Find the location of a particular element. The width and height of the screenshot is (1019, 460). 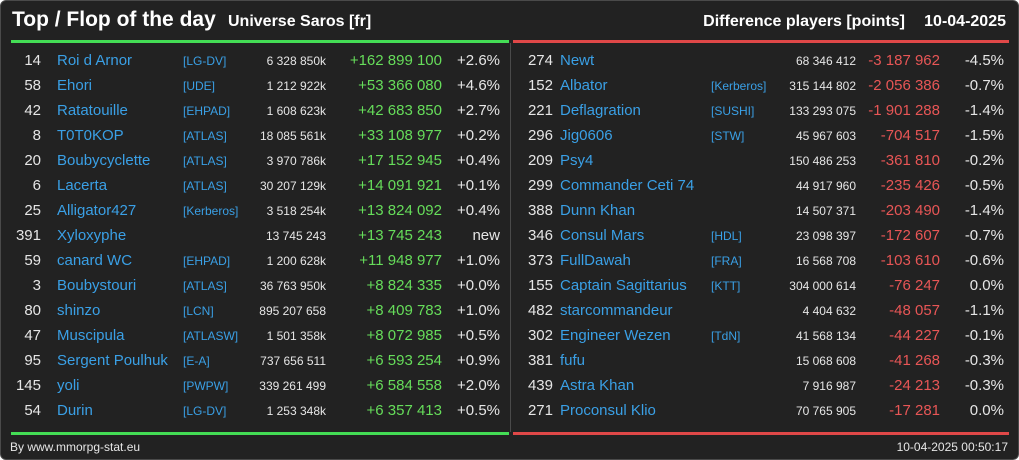

player-rank: 209 is located at coordinates (540, 160).